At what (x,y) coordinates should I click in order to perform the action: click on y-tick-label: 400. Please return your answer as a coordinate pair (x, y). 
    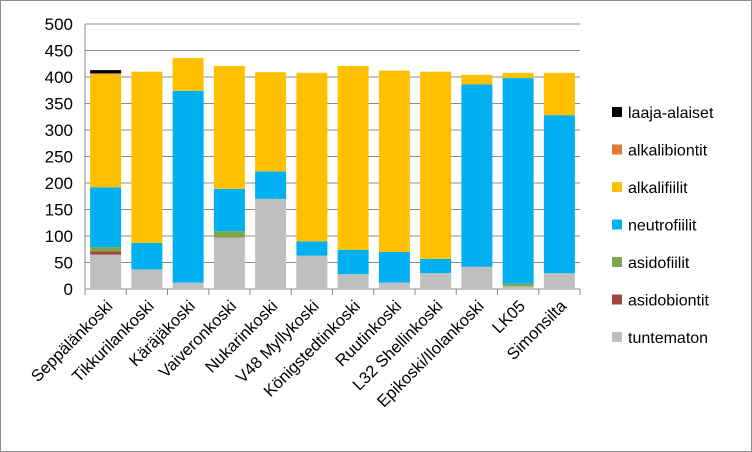
    Looking at the image, I should click on (59, 77).